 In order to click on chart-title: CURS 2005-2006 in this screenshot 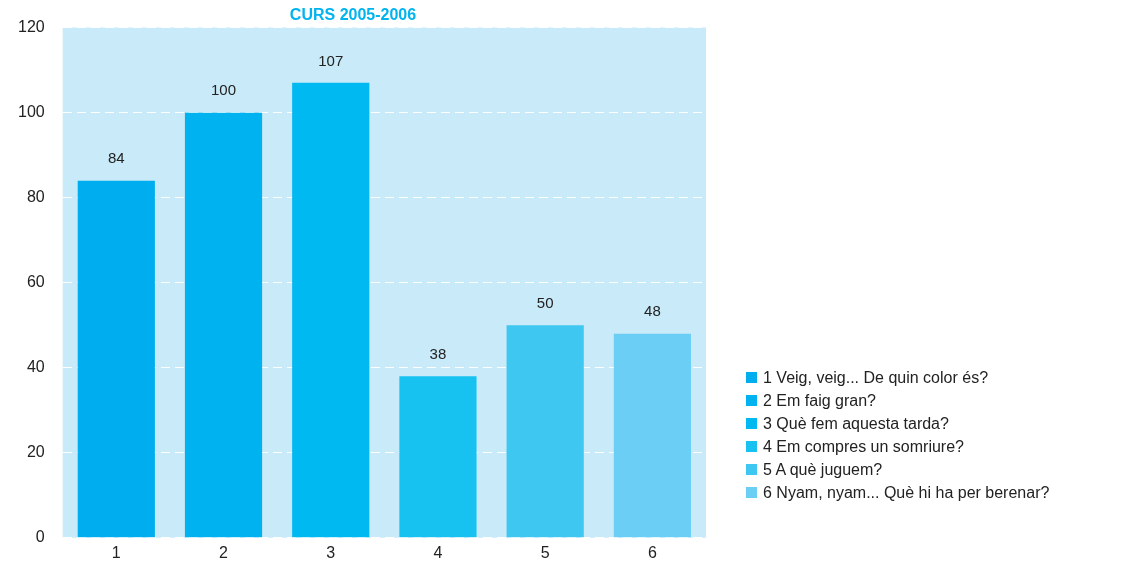, I will do `click(353, 15)`.